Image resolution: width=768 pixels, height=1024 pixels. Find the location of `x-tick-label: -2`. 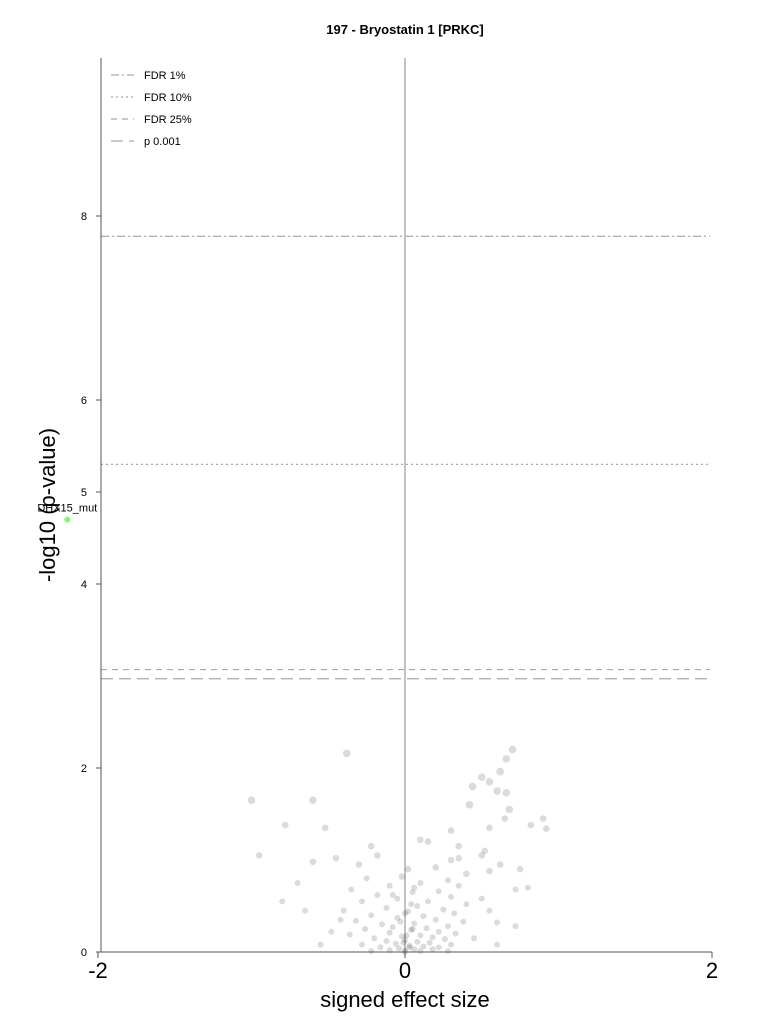

x-tick-label: -2 is located at coordinates (98, 970).